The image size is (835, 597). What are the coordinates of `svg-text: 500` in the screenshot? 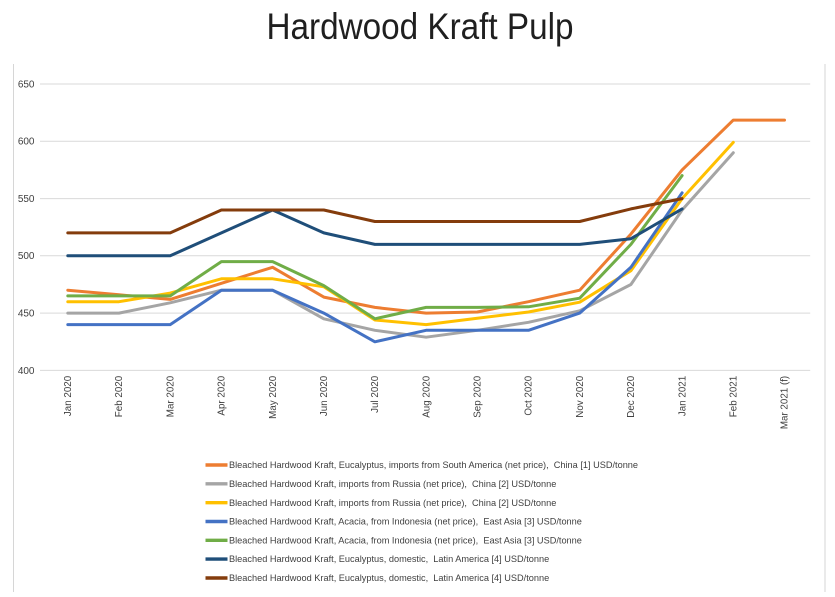 It's located at (26, 256).